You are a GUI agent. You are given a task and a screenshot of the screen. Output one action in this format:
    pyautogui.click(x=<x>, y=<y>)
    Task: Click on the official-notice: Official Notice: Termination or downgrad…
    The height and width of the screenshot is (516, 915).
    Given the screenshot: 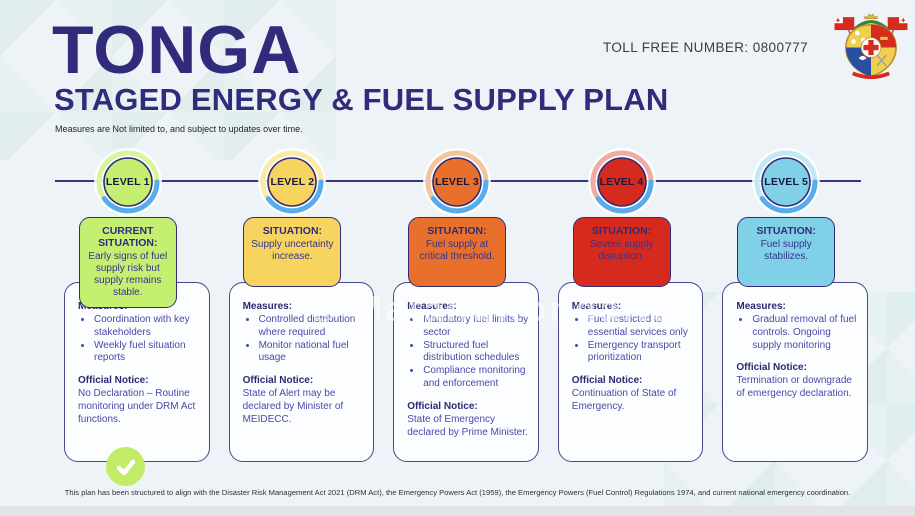 What is the action you would take?
    pyautogui.click(x=797, y=381)
    